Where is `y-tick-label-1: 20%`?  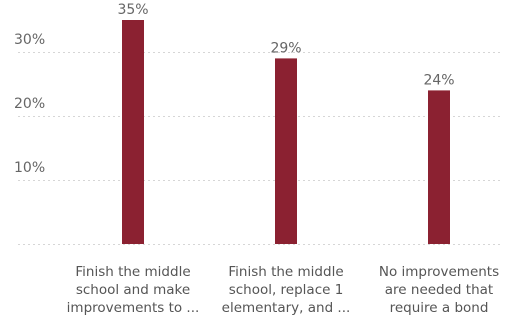 y-tick-label-1: 20% is located at coordinates (29, 104).